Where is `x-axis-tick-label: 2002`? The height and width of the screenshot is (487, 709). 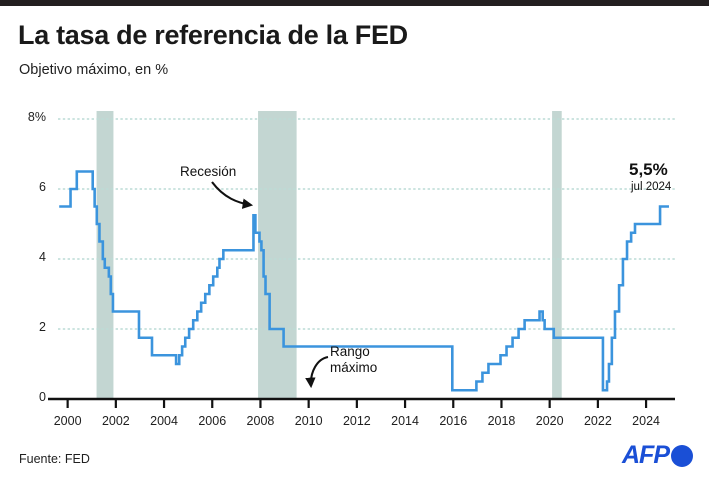 x-axis-tick-label: 2002 is located at coordinates (115, 421).